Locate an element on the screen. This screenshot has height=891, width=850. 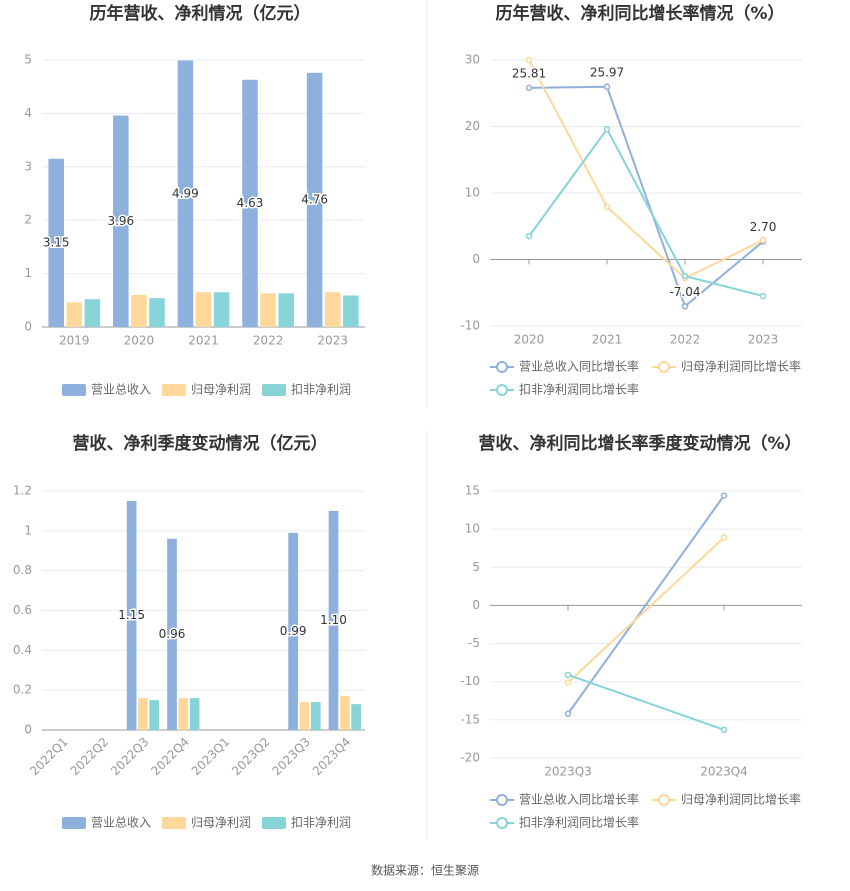
y-tick-label: 15 is located at coordinates (472, 491).